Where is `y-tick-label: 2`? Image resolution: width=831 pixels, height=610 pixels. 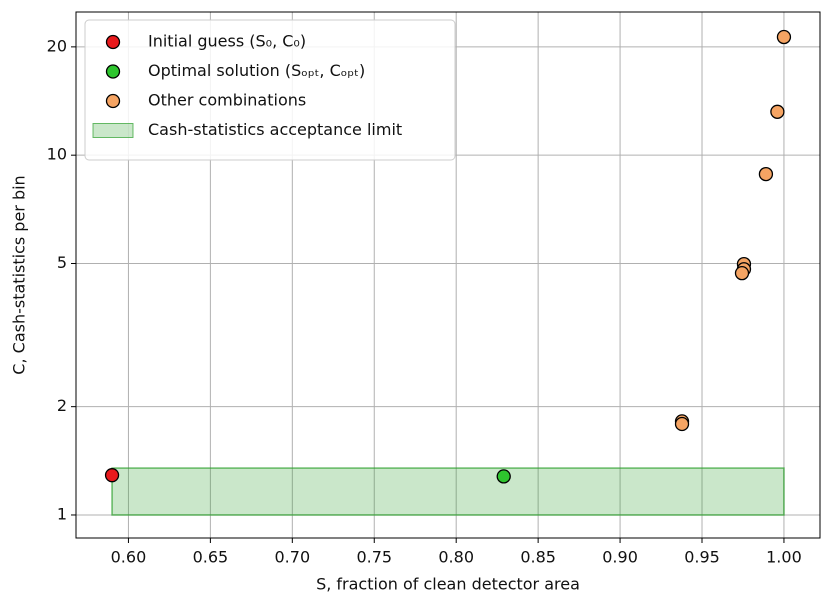 y-tick-label: 2 is located at coordinates (62, 405).